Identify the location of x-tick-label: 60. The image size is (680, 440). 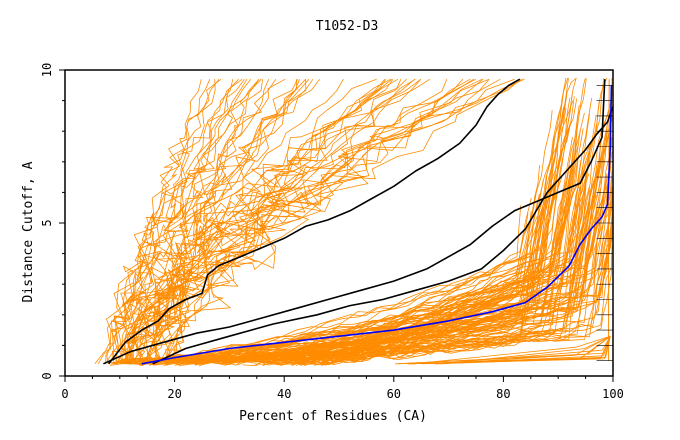
(394, 394).